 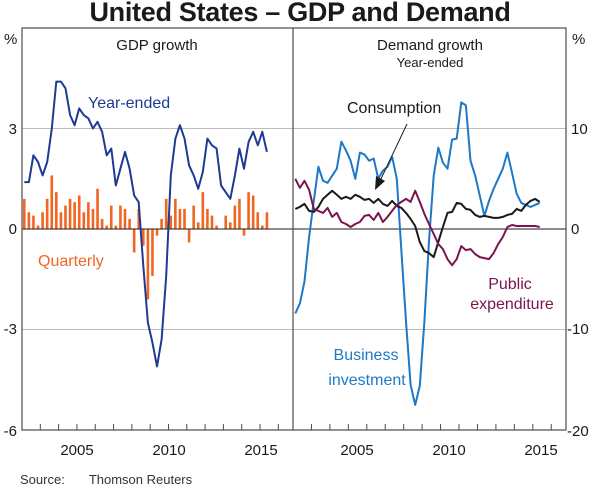 What do you see at coordinates (578, 431) in the screenshot?
I see `right-y-tick-label: -20` at bounding box center [578, 431].